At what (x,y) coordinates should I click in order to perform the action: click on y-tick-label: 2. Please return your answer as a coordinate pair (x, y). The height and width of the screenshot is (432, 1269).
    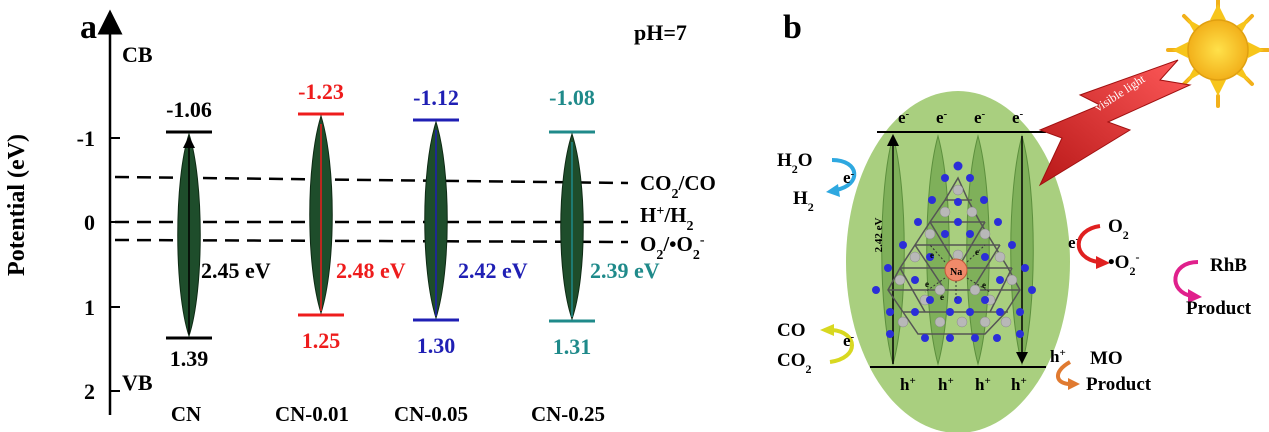
    Looking at the image, I should click on (89, 391).